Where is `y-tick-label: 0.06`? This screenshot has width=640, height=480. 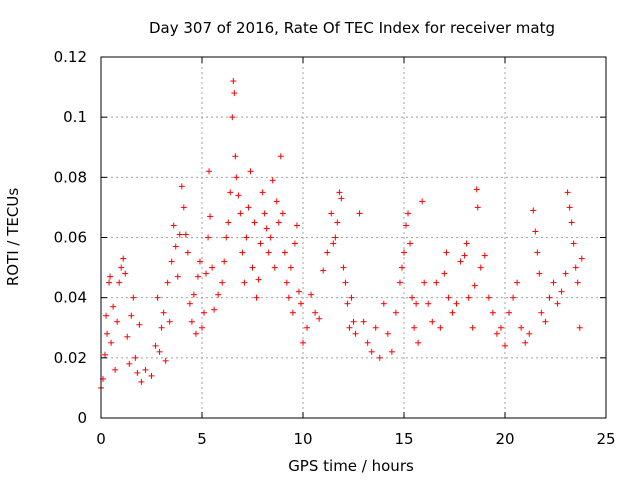 y-tick-label: 0.06 is located at coordinates (70, 238).